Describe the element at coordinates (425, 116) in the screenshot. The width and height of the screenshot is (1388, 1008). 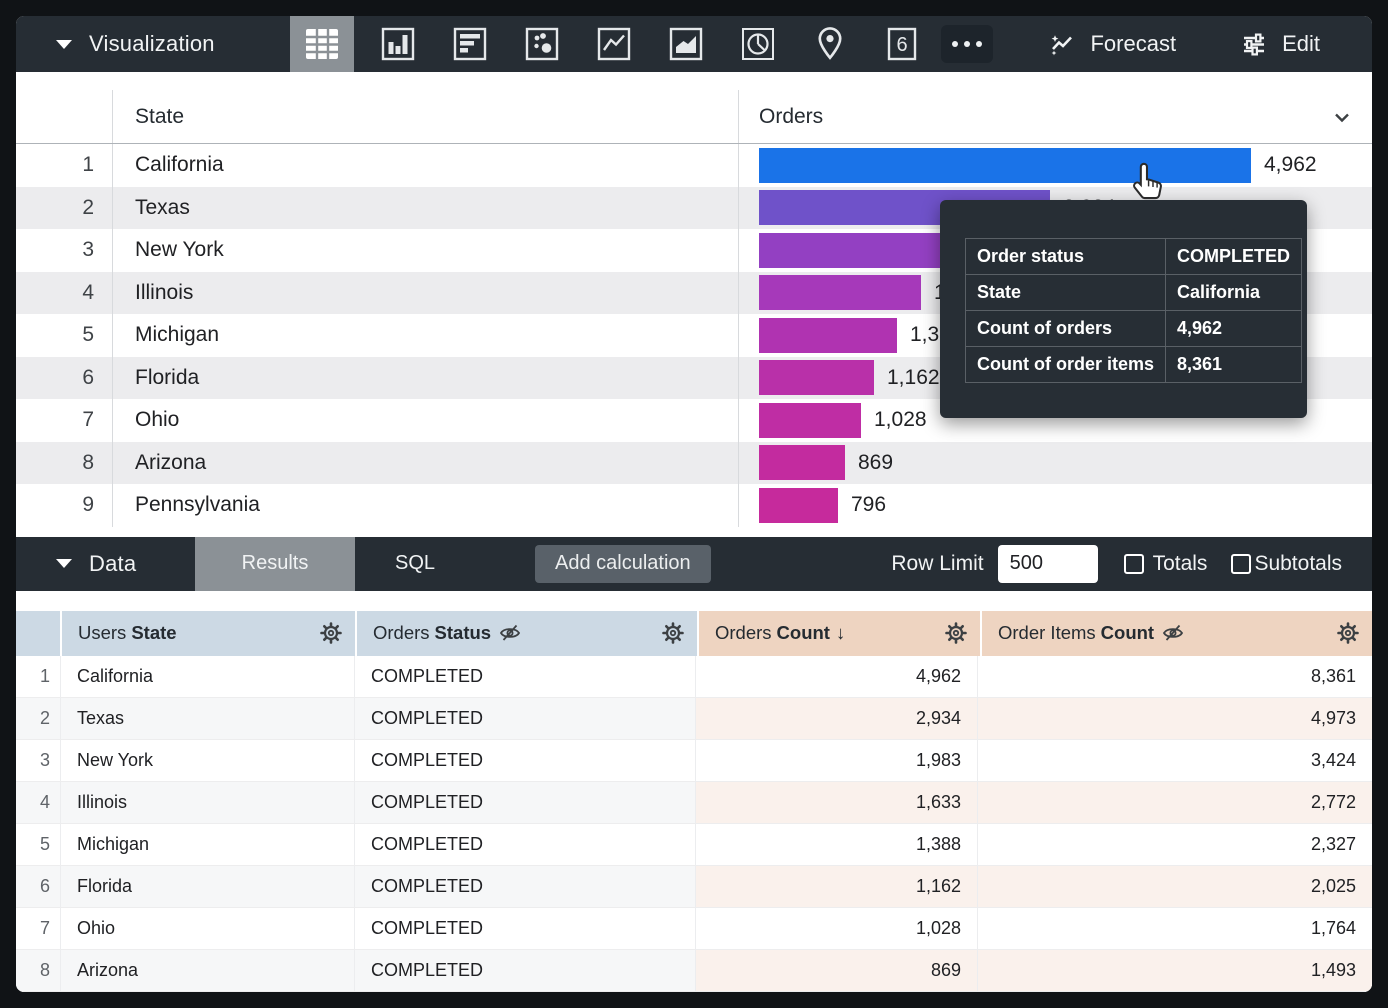
I see `viz-state-column-header: State` at that location.